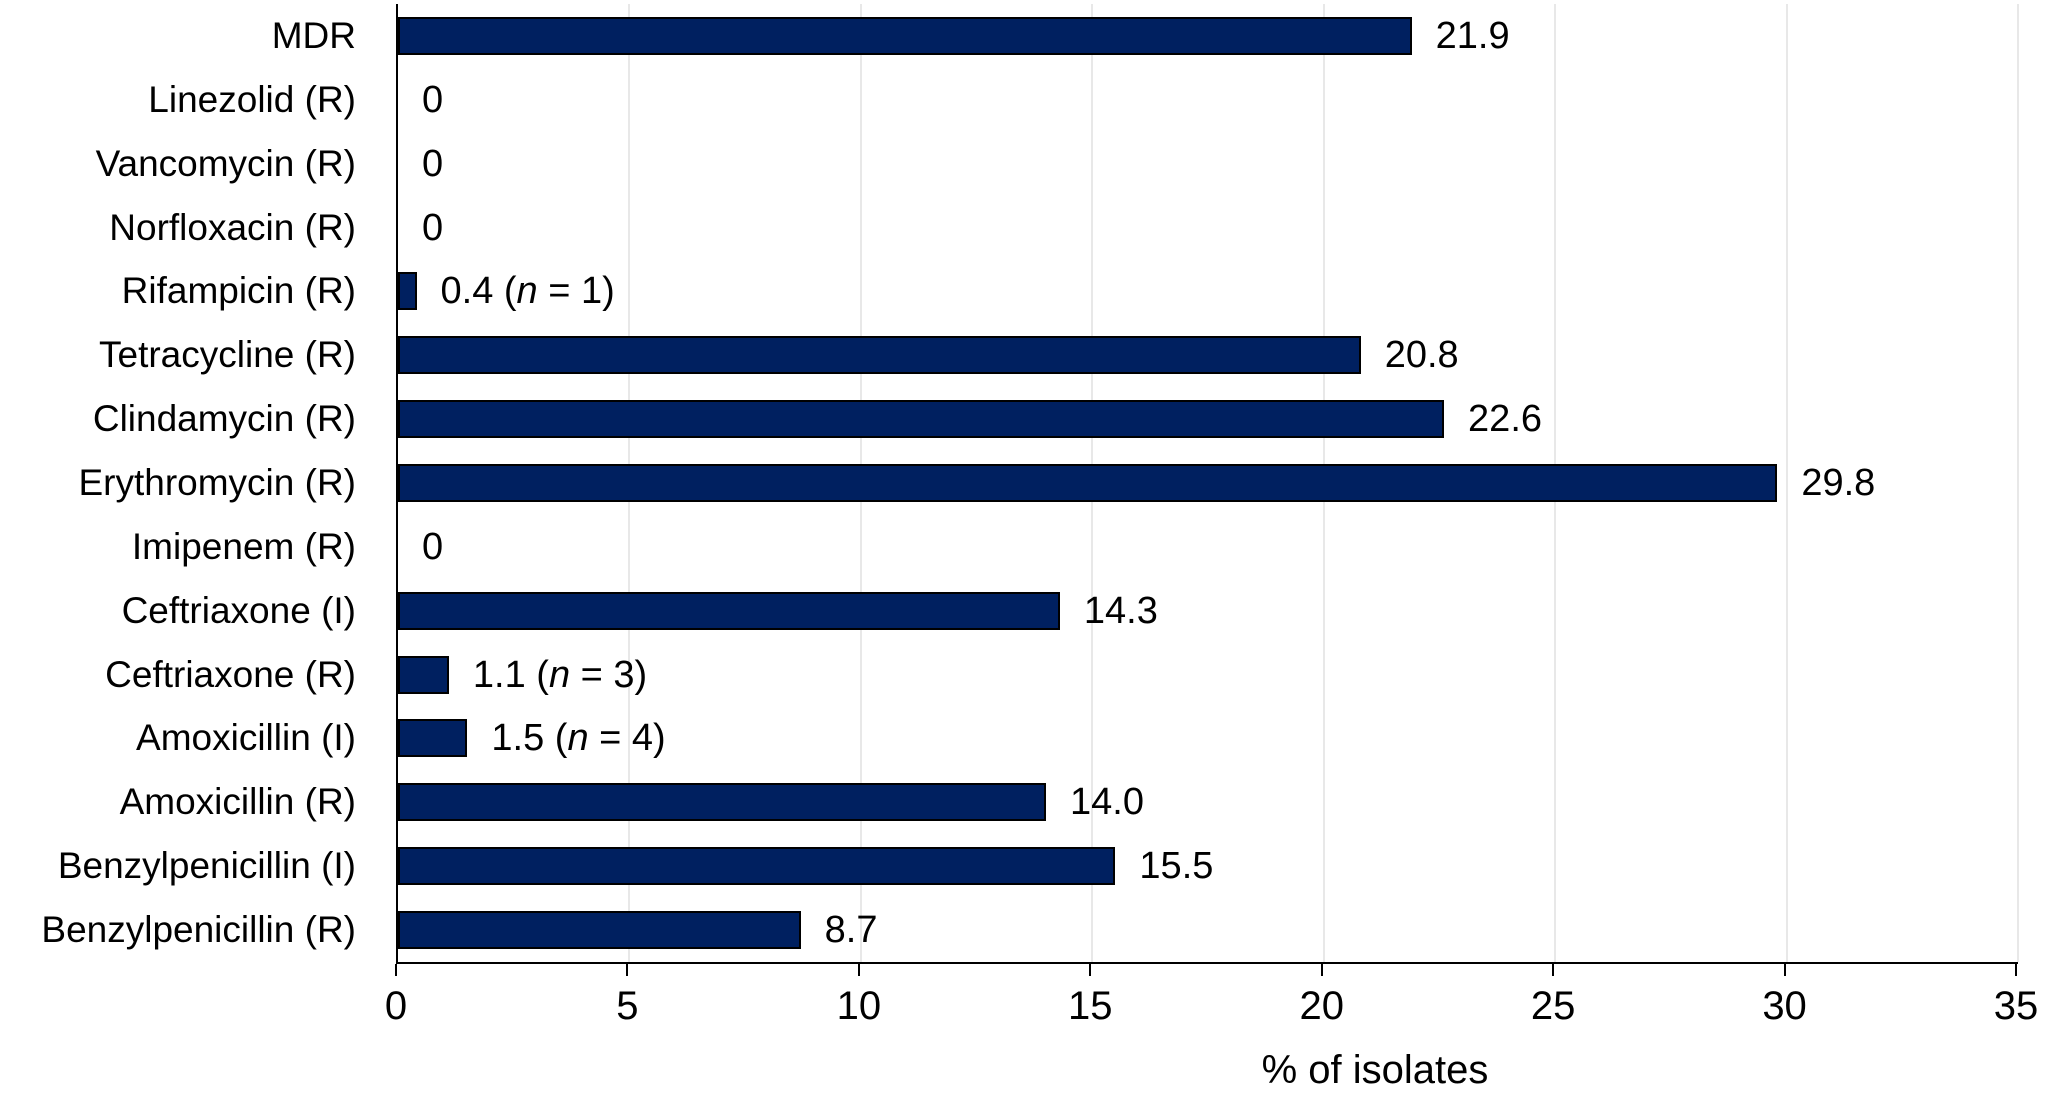 Image resolution: width=2051 pixels, height=1110 pixels. What do you see at coordinates (243, 546) in the screenshot?
I see `category-label: Imipenem (R)` at bounding box center [243, 546].